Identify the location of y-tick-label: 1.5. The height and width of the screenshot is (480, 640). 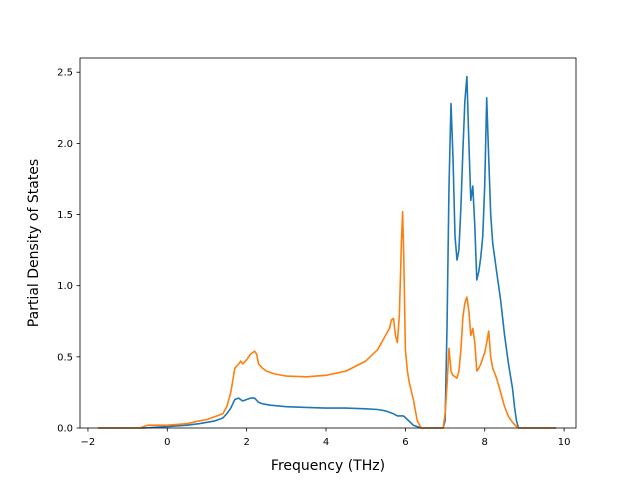
(65, 215).